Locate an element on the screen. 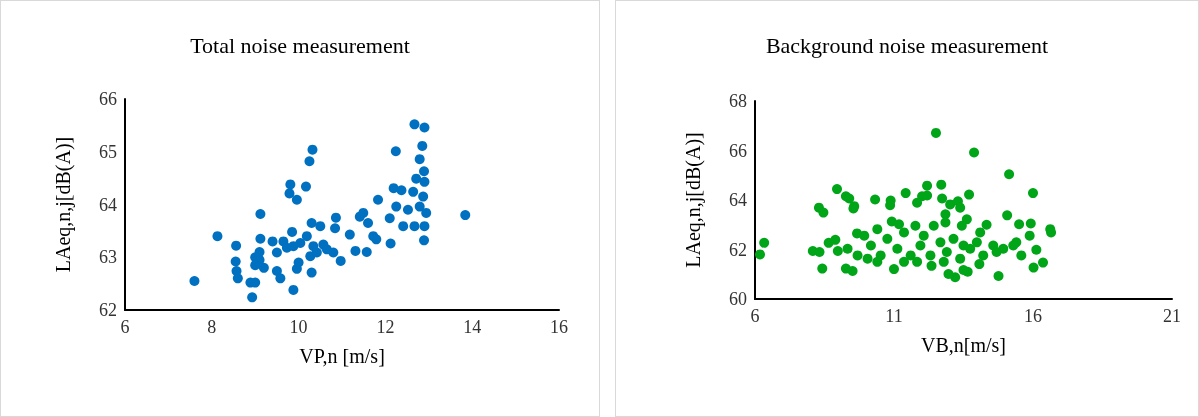  x-tick-label: 14 is located at coordinates (472, 327).